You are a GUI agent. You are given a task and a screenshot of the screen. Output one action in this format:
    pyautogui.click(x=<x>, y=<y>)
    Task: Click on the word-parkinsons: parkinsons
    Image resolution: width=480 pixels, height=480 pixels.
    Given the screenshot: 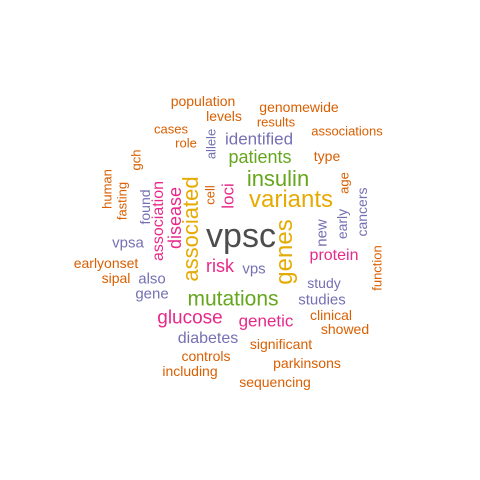 What is the action you would take?
    pyautogui.click(x=307, y=363)
    